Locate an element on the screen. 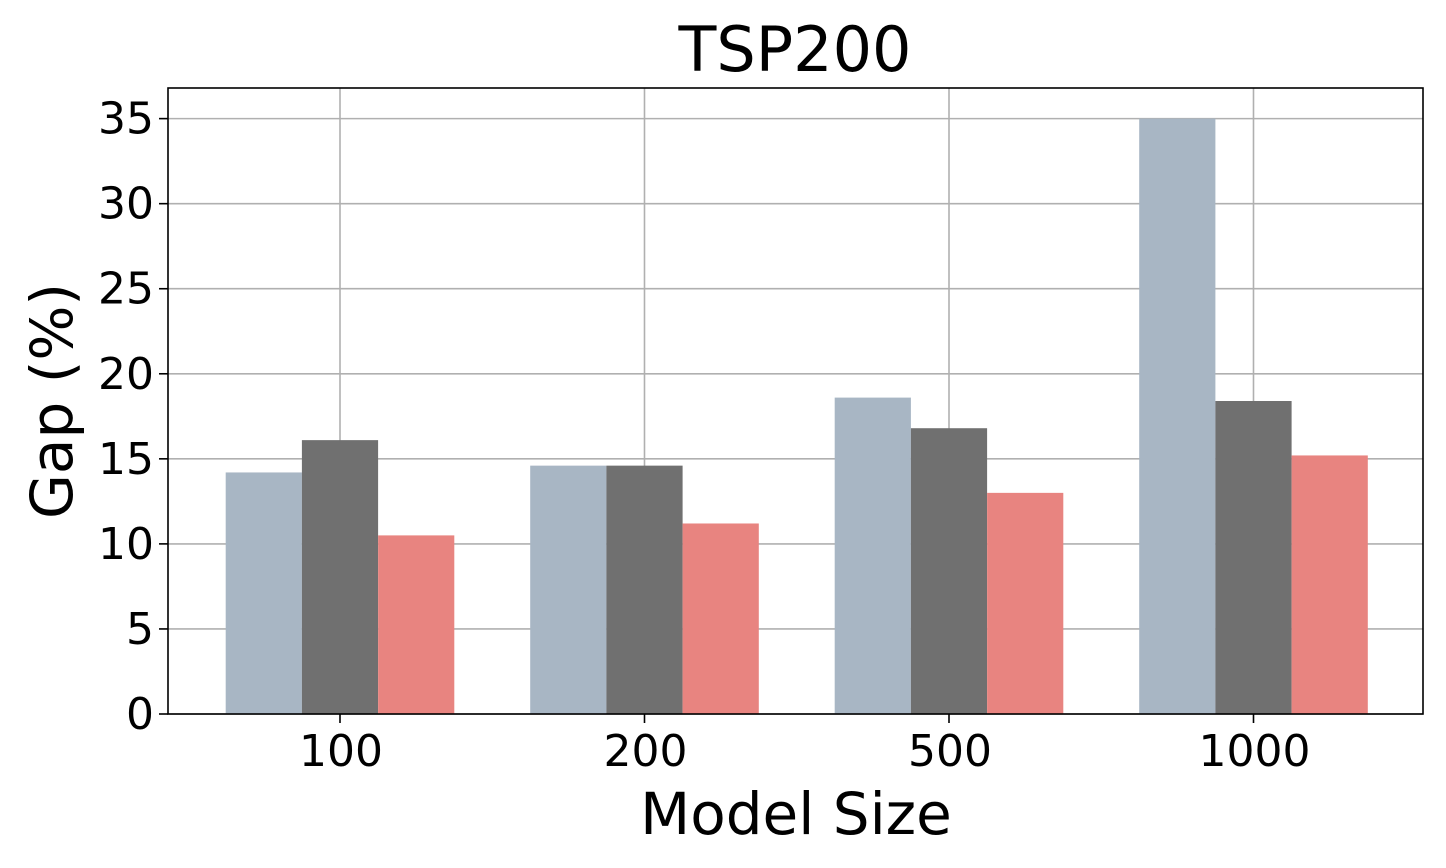 The height and width of the screenshot is (868, 1446). x-tick-label: 1000 is located at coordinates (1255, 751).